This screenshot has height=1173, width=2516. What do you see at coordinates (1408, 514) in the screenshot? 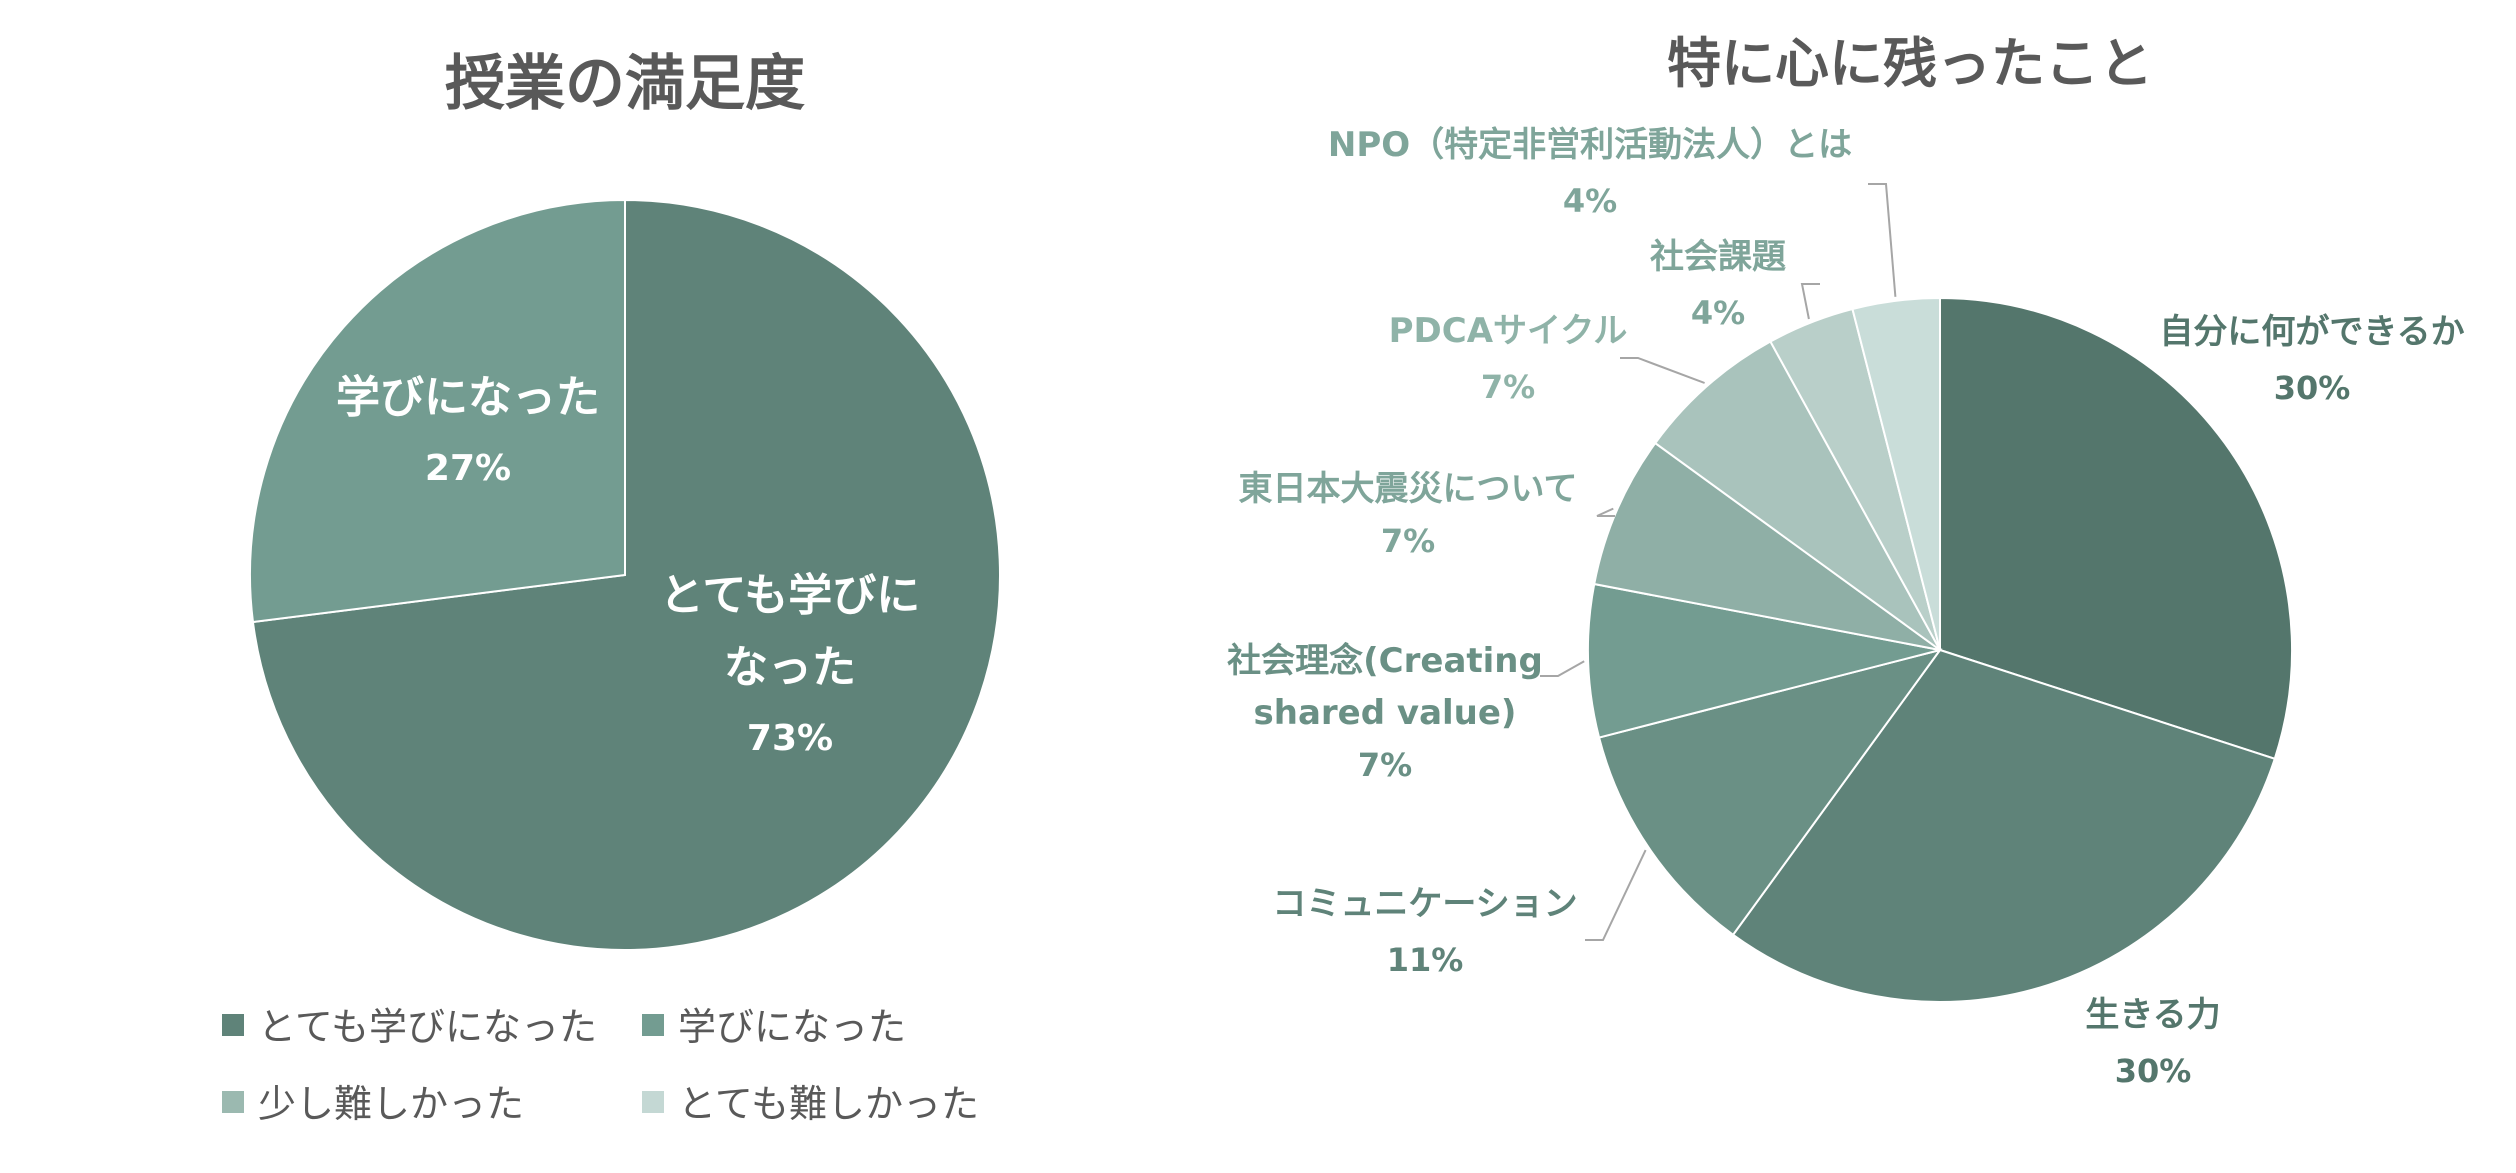
I see `memorable-slice-label-4: 東日本大震災について 7%` at bounding box center [1408, 514].